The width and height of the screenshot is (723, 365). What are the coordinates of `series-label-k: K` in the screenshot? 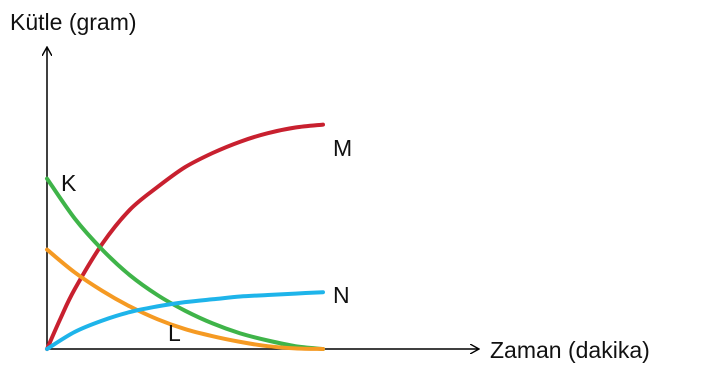 It's located at (69, 183).